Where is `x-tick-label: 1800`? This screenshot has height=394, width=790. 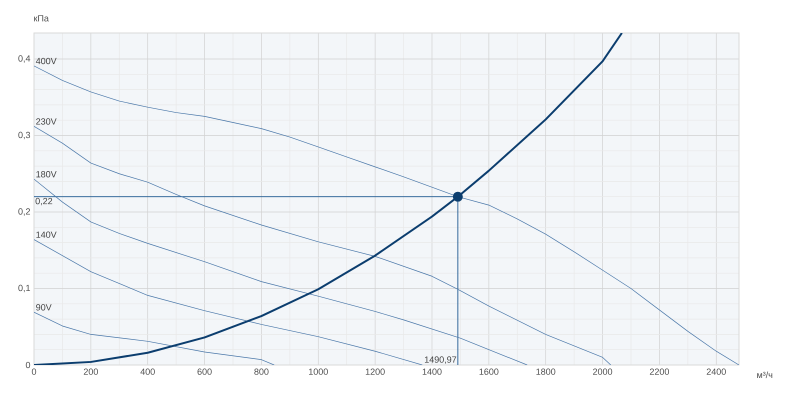
x-tick-label: 1800 is located at coordinates (546, 371).